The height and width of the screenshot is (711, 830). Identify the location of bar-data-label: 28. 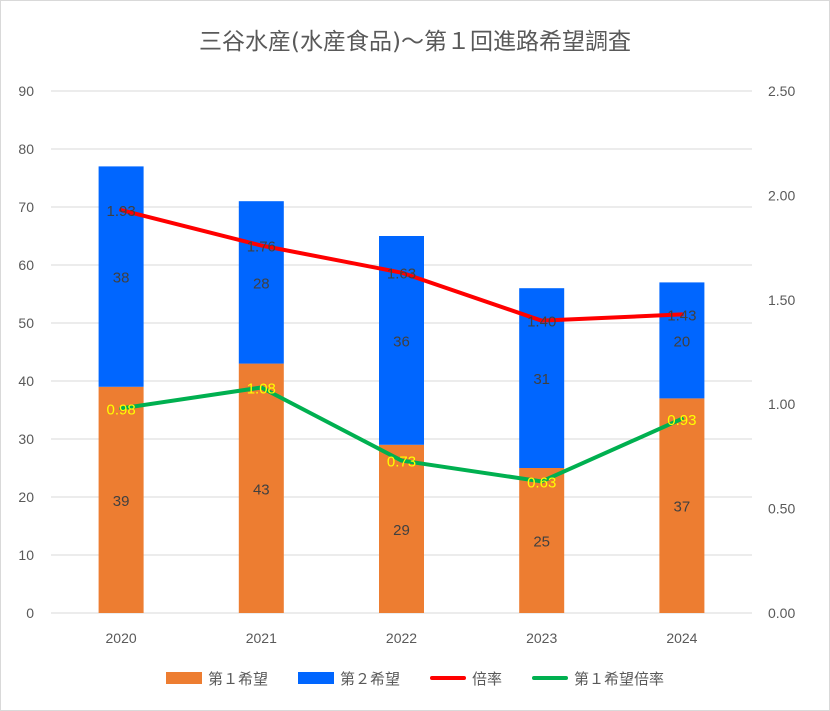
(261, 283).